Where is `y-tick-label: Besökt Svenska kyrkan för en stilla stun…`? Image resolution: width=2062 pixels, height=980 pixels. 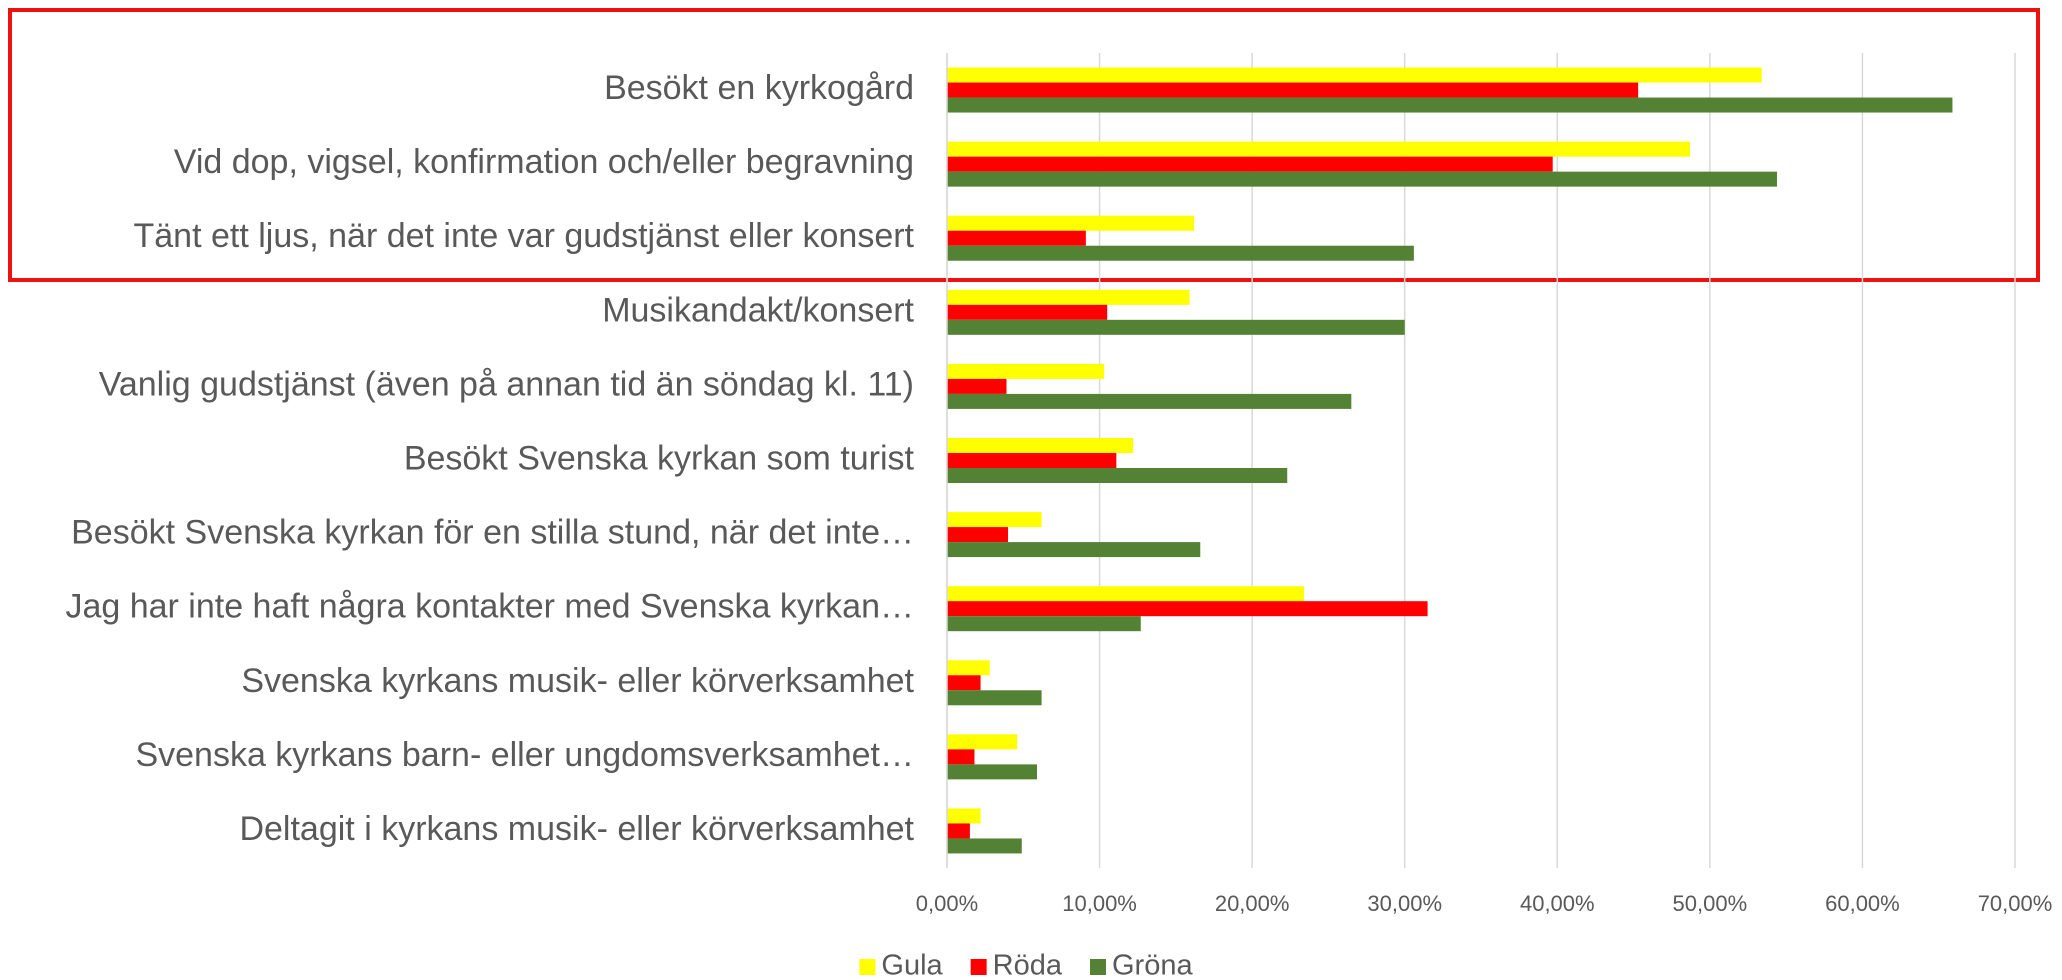
y-tick-label: Besökt Svenska kyrkan för en stilla stun… is located at coordinates (492, 533).